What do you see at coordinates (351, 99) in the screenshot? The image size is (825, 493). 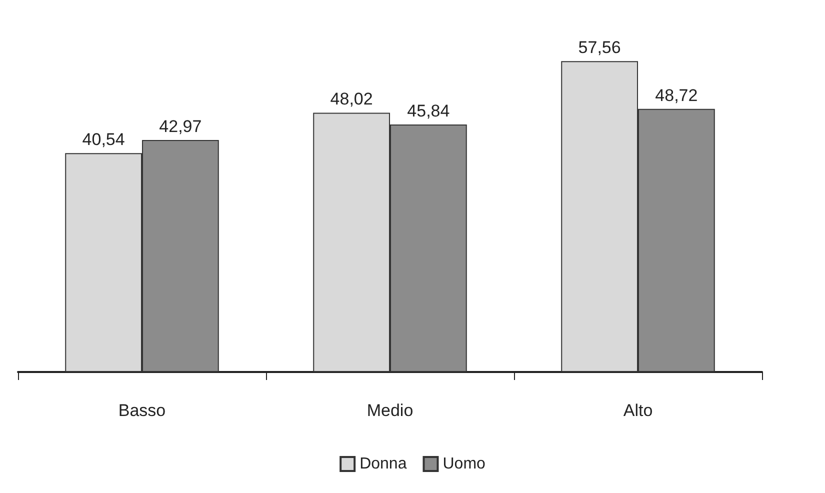 I see `data-label: 48,02` at bounding box center [351, 99].